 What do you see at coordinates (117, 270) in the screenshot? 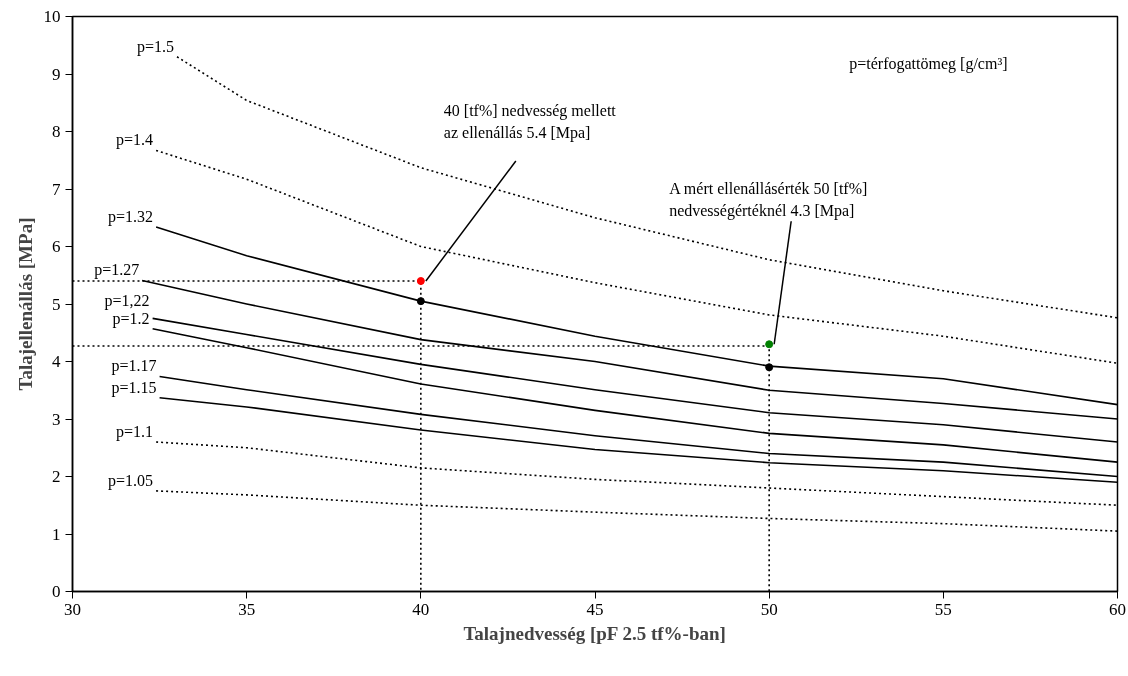
I see `series-label: p=1.27` at bounding box center [117, 270].